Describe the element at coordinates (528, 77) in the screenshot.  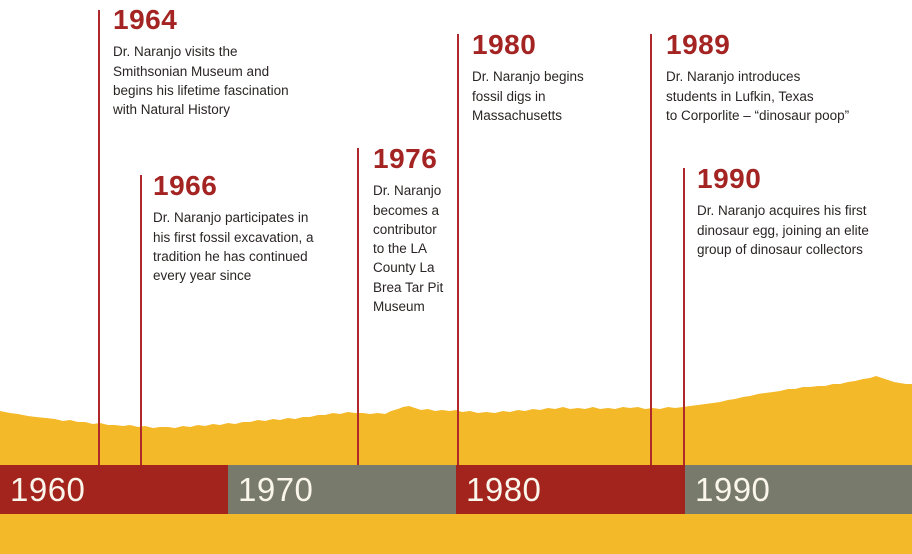
I see `event-description-line: Dr. Naranjo begins` at that location.